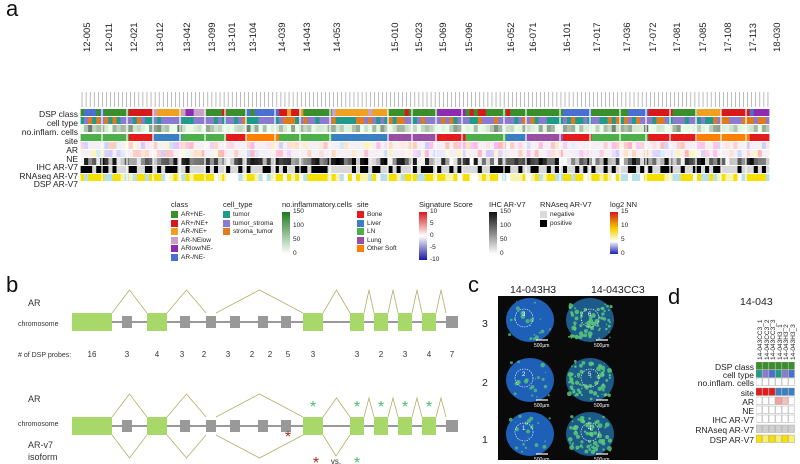 The image size is (800, 464). Describe the element at coordinates (601, 346) in the screenshot. I see `scale-bar-label: 500µm` at that location.